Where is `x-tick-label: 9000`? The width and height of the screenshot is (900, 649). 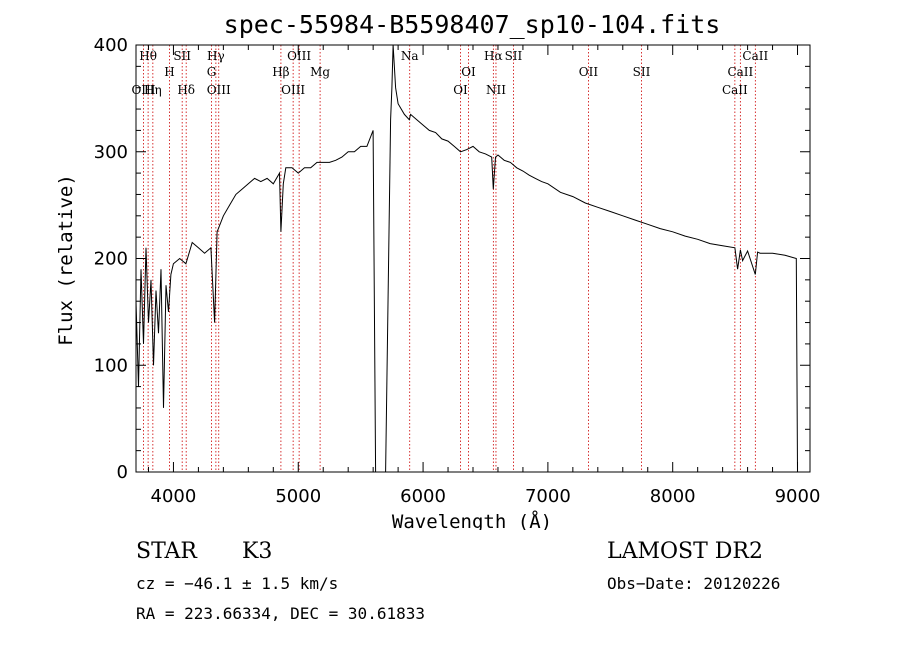
x-tick-label: 9000 is located at coordinates (798, 496).